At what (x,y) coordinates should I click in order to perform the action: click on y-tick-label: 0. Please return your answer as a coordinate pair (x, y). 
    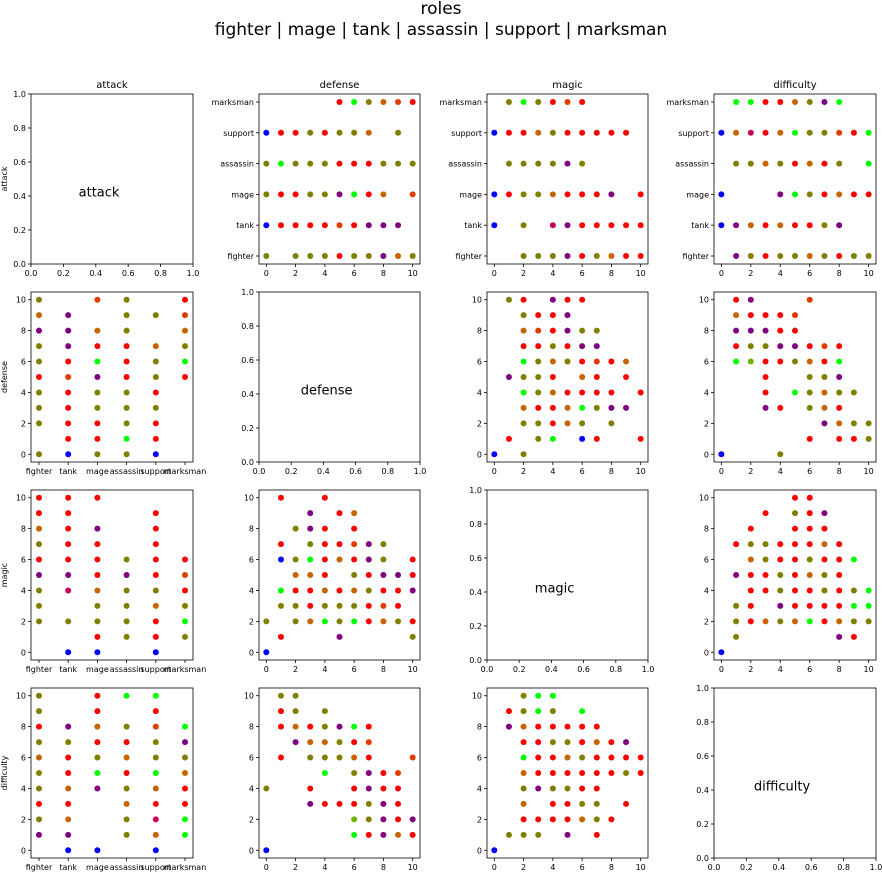
    Looking at the image, I should click on (251, 850).